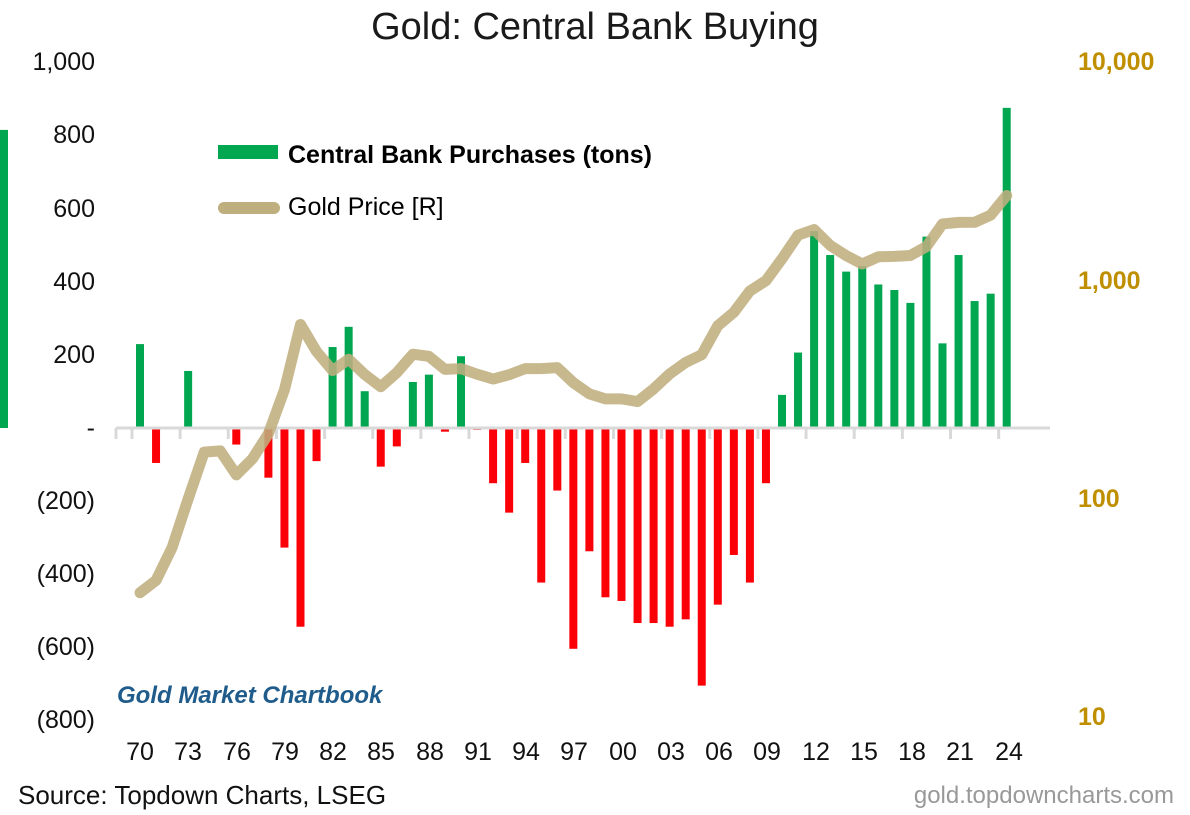 The width and height of the screenshot is (1190, 815). Describe the element at coordinates (74, 209) in the screenshot. I see `left-axis-tick-600: 600` at that location.